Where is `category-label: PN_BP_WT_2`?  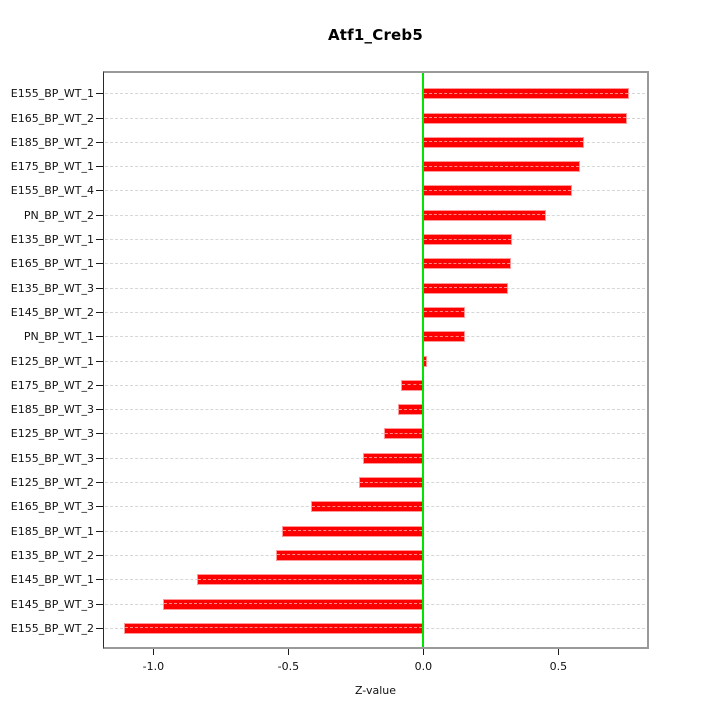
category-label: PN_BP_WT_2 is located at coordinates (58, 215).